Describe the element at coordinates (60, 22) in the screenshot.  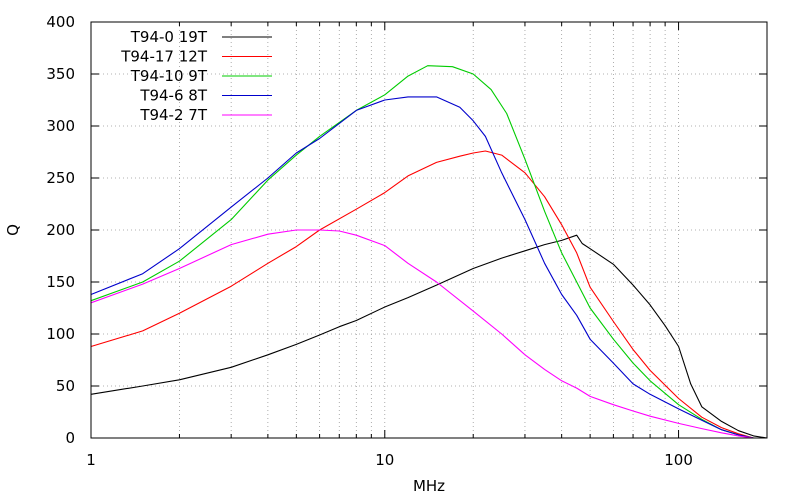
I see `y-tick-label: 400` at that location.